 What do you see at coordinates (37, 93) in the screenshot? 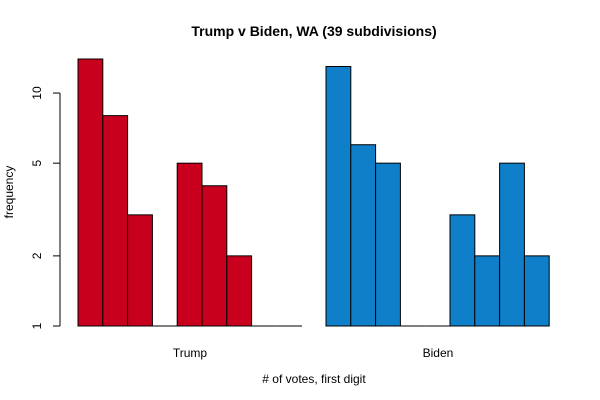
I see `y-tick-label-10: 10` at bounding box center [37, 93].